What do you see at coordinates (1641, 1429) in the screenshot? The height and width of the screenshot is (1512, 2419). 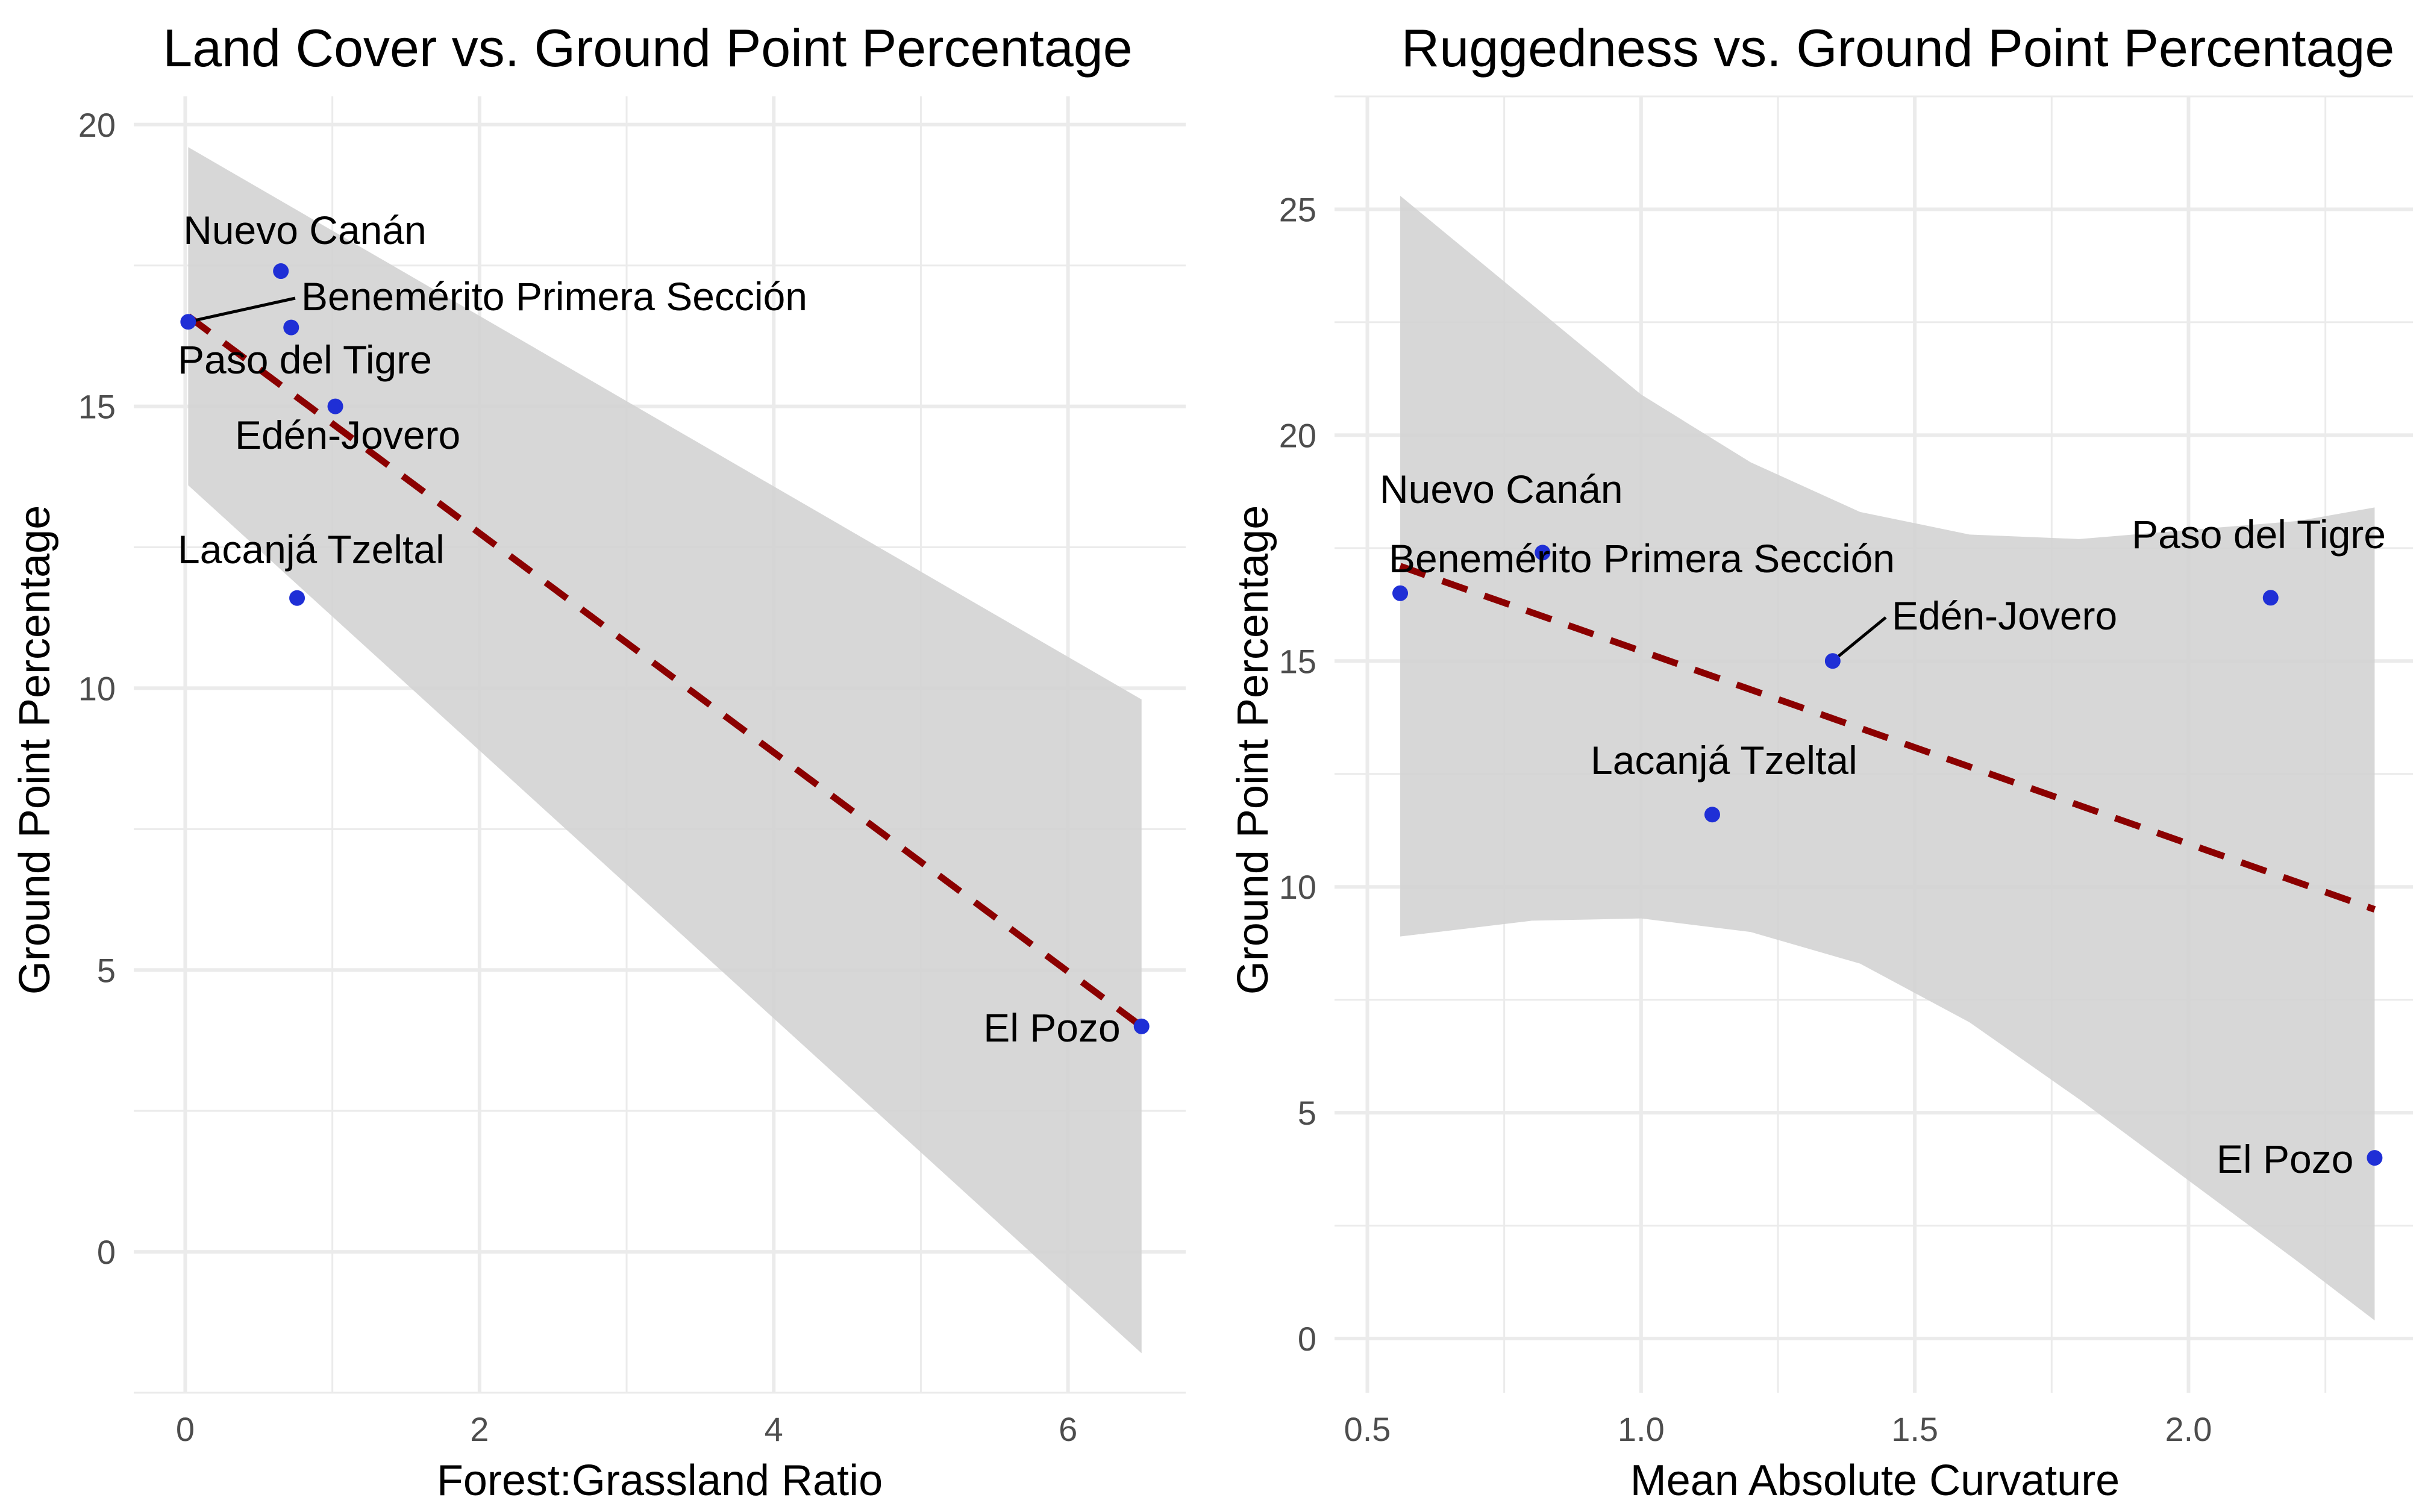 I see `x-tick-label: 1.0` at bounding box center [1641, 1429].